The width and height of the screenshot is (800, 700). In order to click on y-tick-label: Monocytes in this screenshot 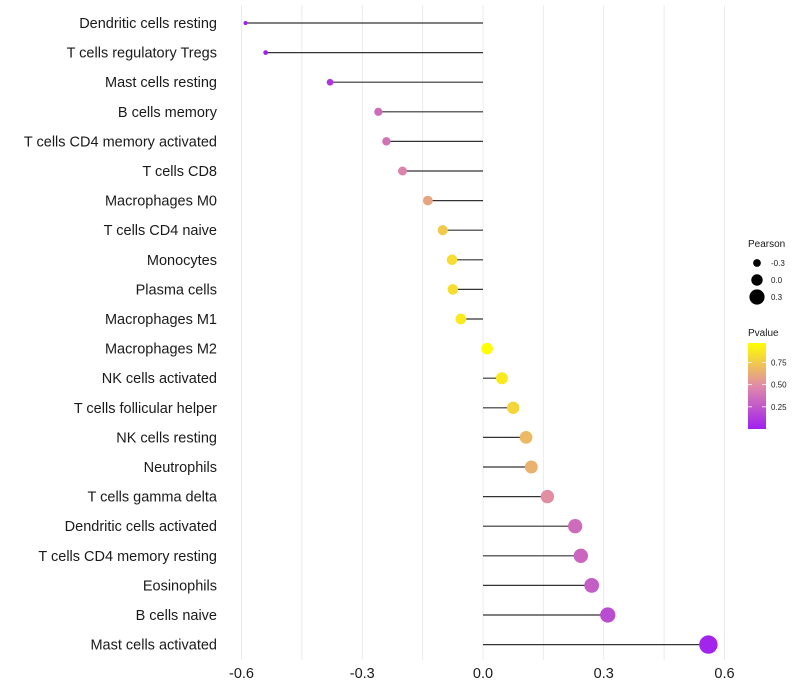, I will do `click(182, 261)`.